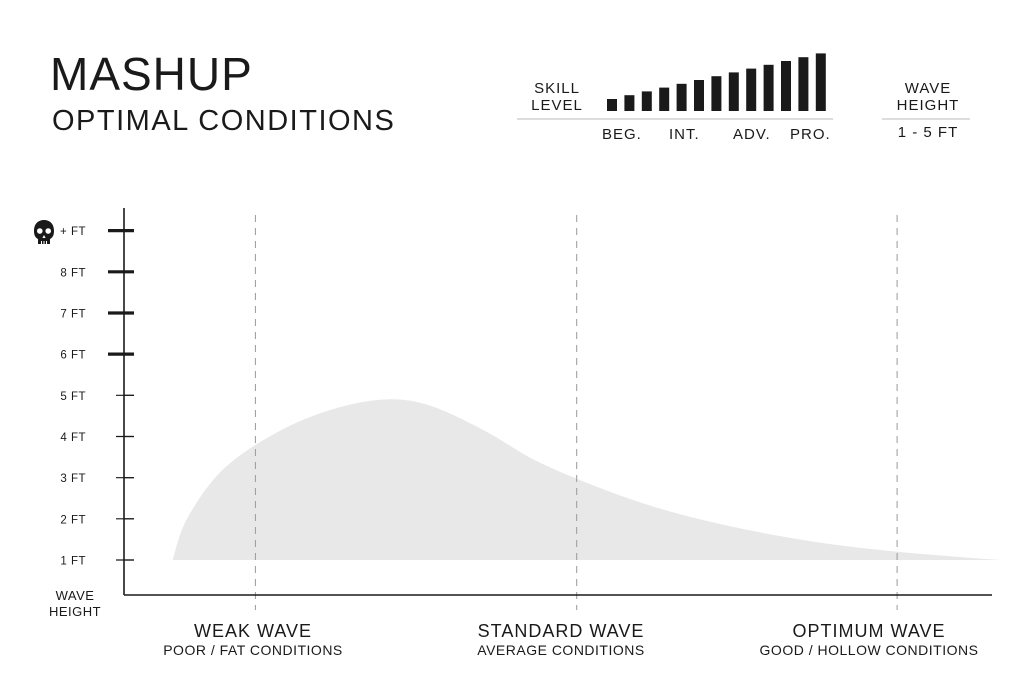 The image size is (1024, 695). I want to click on y-axis-label-line2: HEIGHT, so click(75, 611).